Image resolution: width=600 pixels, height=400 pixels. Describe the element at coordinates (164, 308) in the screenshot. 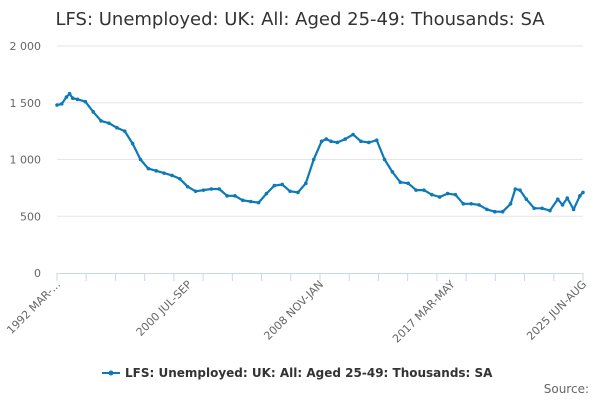

I see `x-tick-label: 2000 JUL-SEP` at that location.